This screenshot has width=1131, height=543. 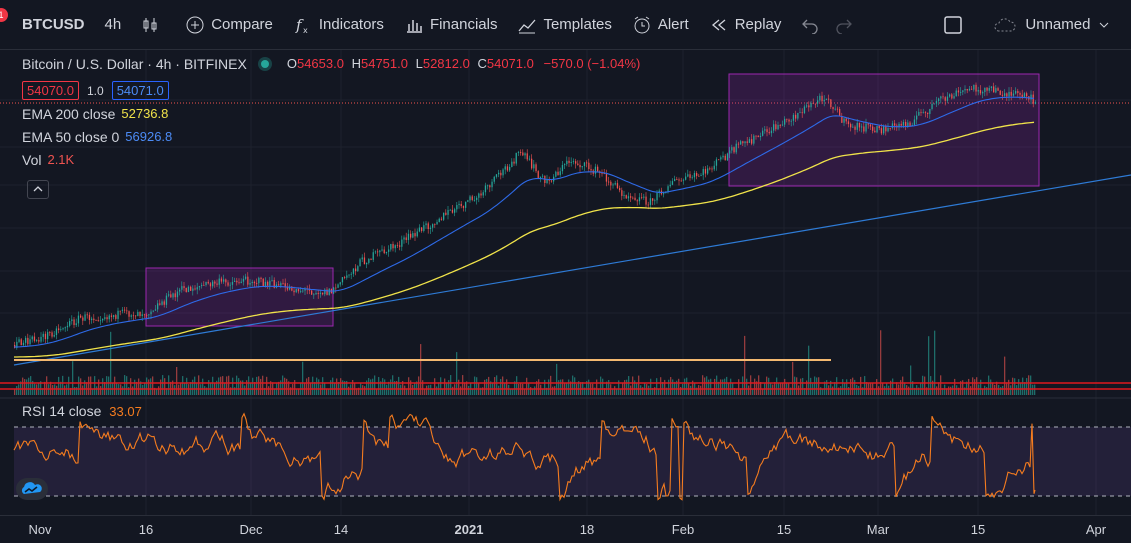 What do you see at coordinates (1096, 529) in the screenshot?
I see `time-axis-label: Apr` at bounding box center [1096, 529].